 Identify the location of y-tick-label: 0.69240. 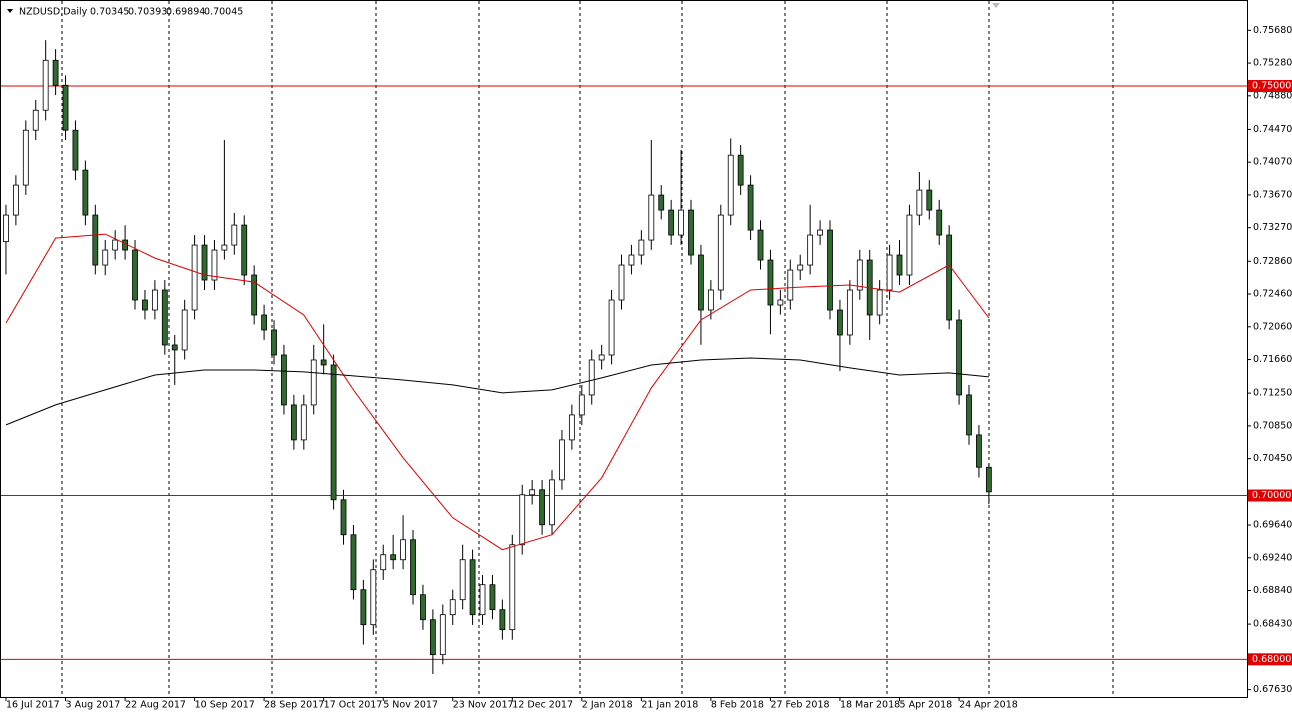
(1272, 557).